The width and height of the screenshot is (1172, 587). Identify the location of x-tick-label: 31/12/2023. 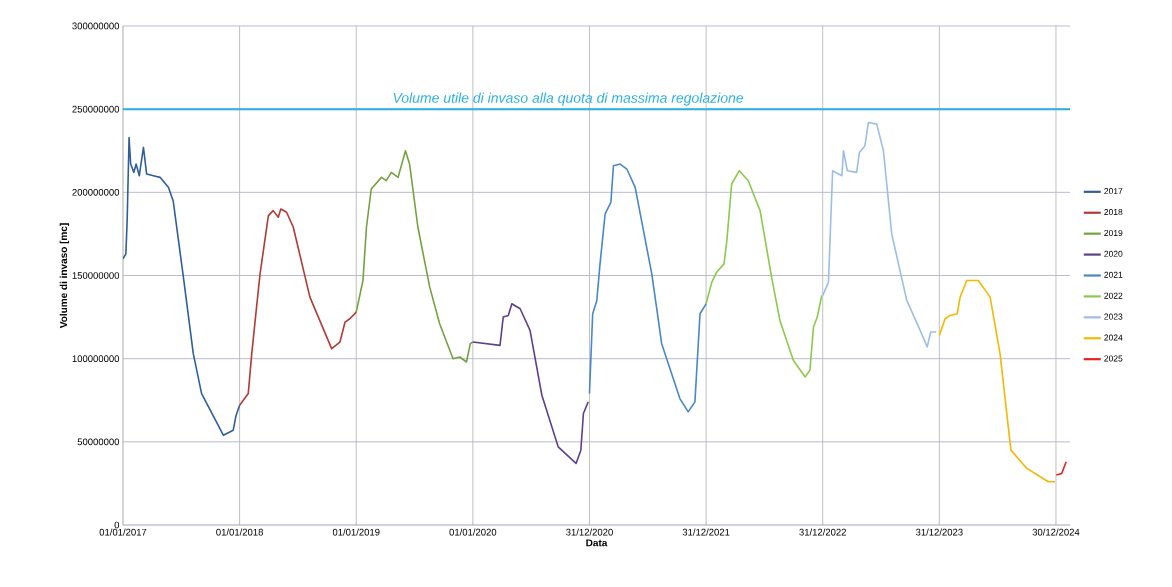
(939, 532).